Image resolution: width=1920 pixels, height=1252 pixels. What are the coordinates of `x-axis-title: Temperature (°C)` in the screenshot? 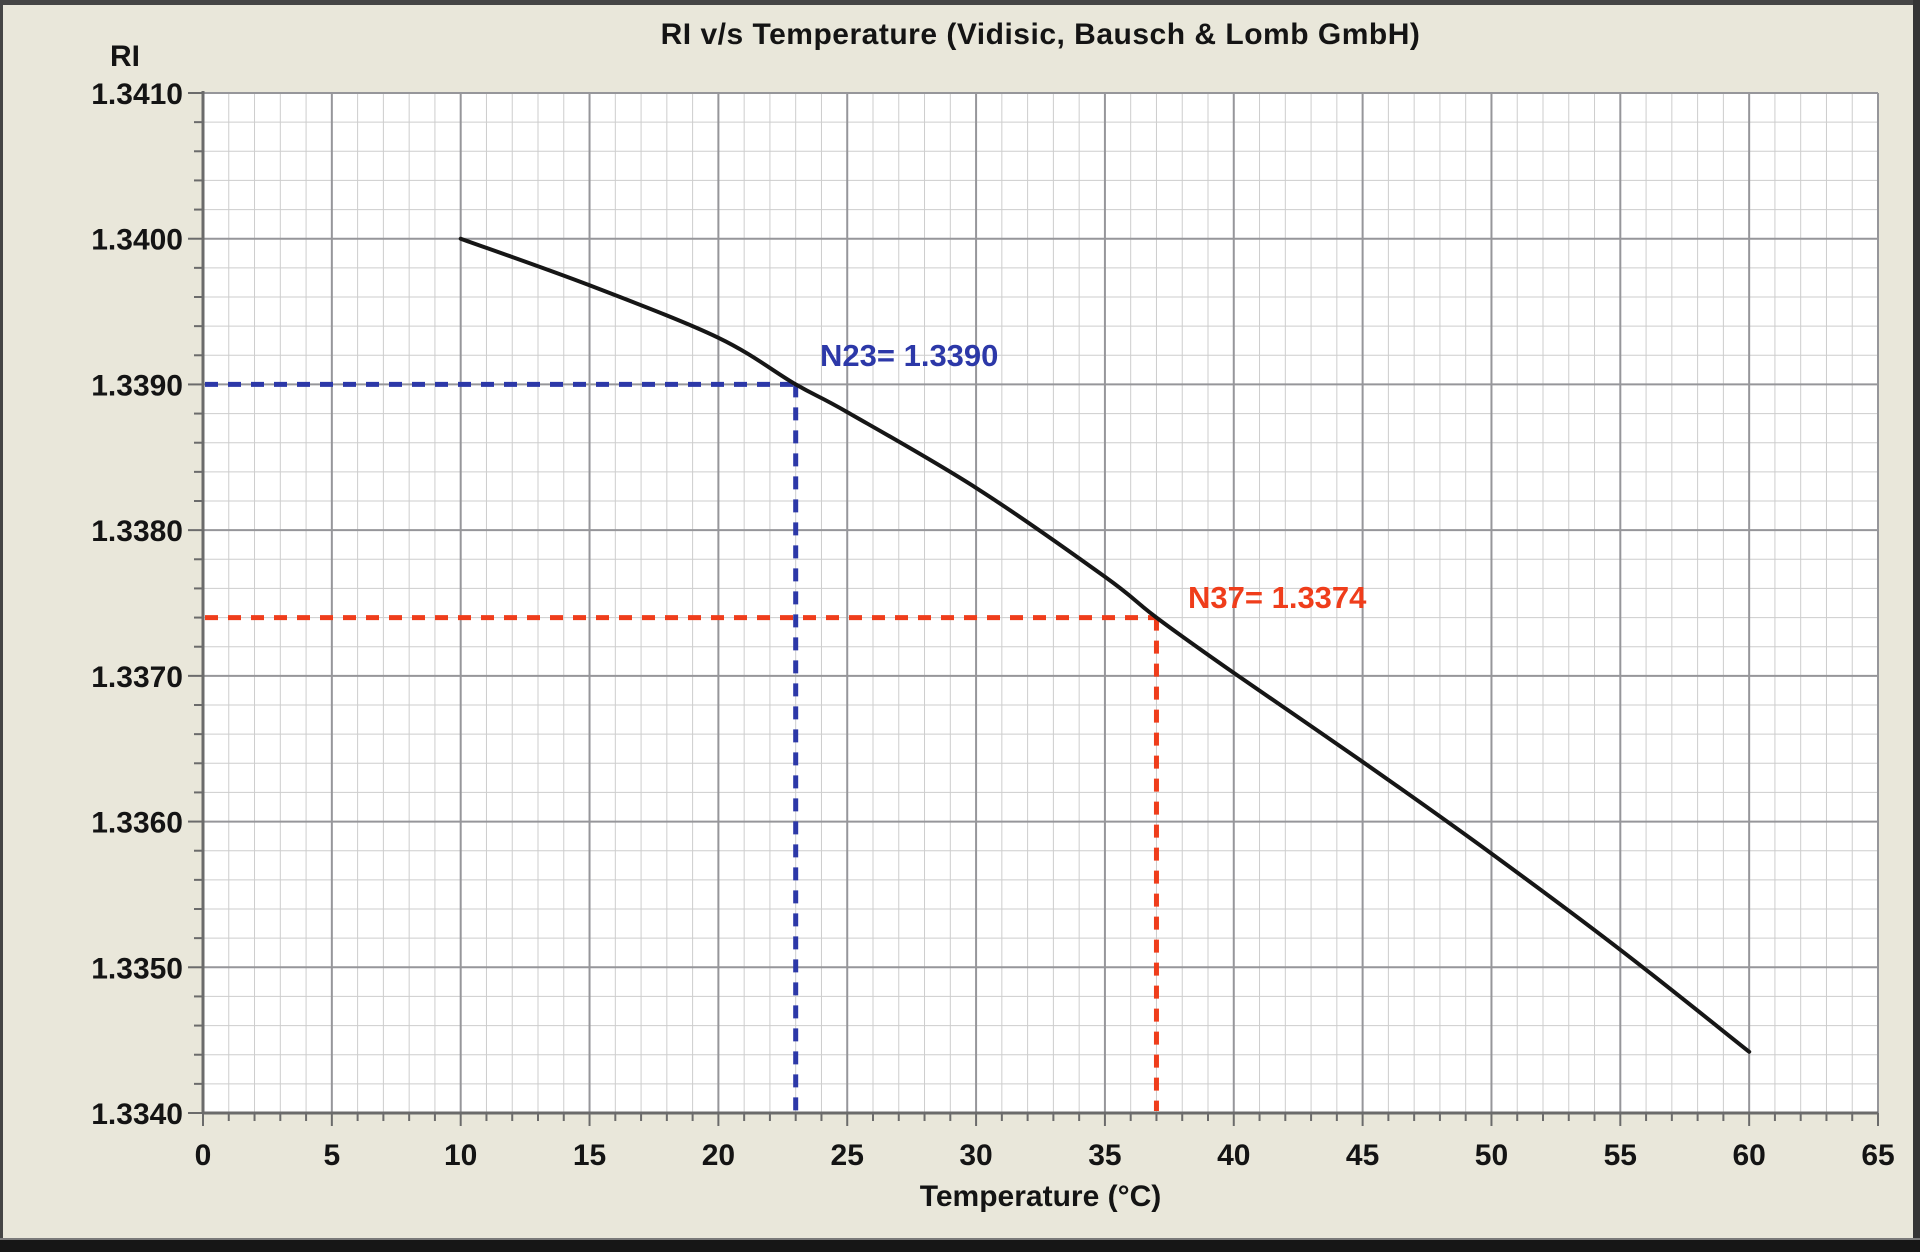 It's located at (1040, 1196).